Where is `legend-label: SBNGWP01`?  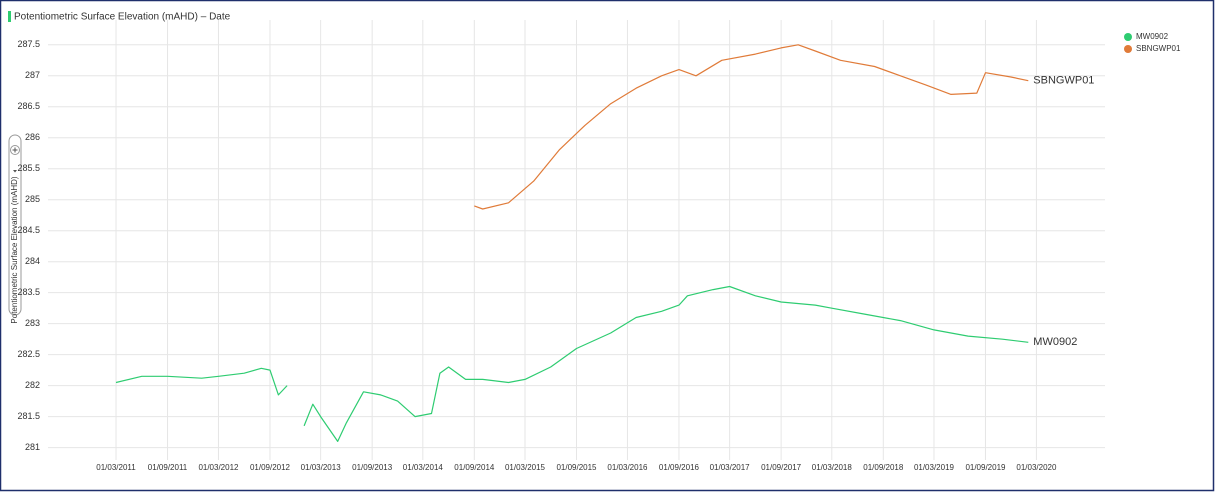
legend-label: SBNGWP01 is located at coordinates (1158, 48).